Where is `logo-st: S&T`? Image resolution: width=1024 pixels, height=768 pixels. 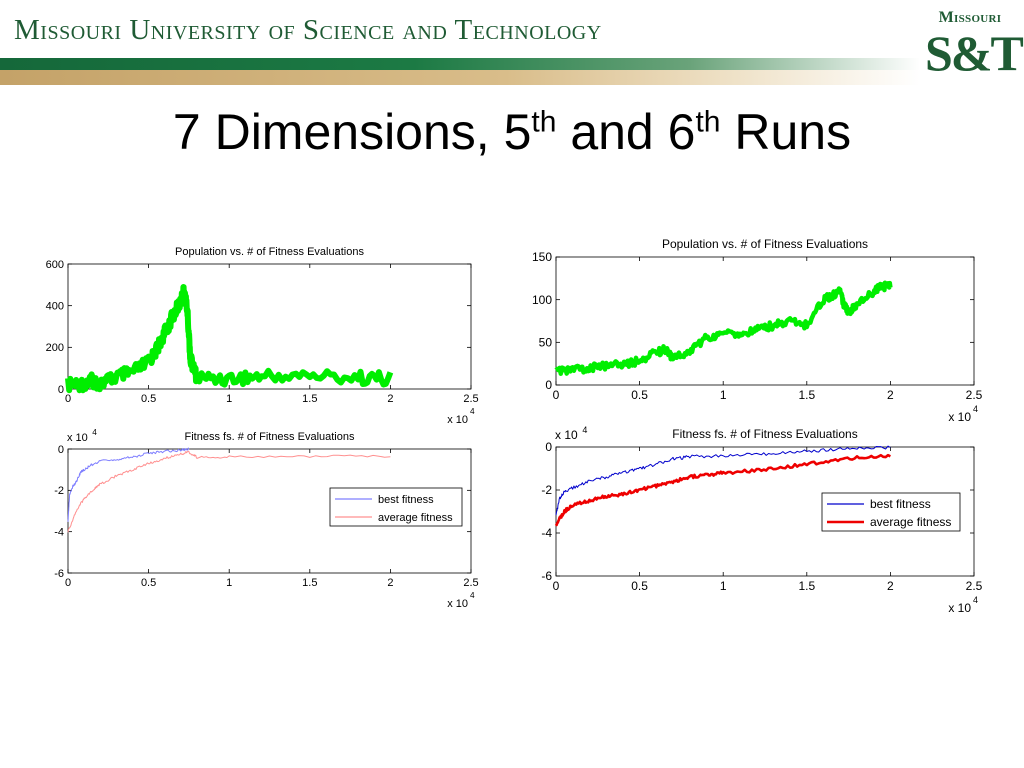 logo-st: S&T is located at coordinates (974, 53).